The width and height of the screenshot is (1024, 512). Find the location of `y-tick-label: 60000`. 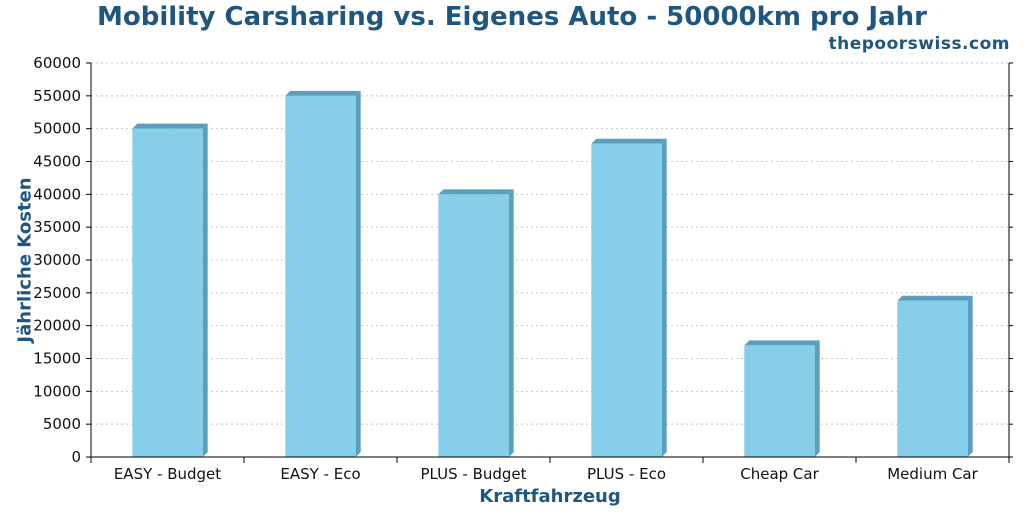

y-tick-label: 60000 is located at coordinates (57, 63).